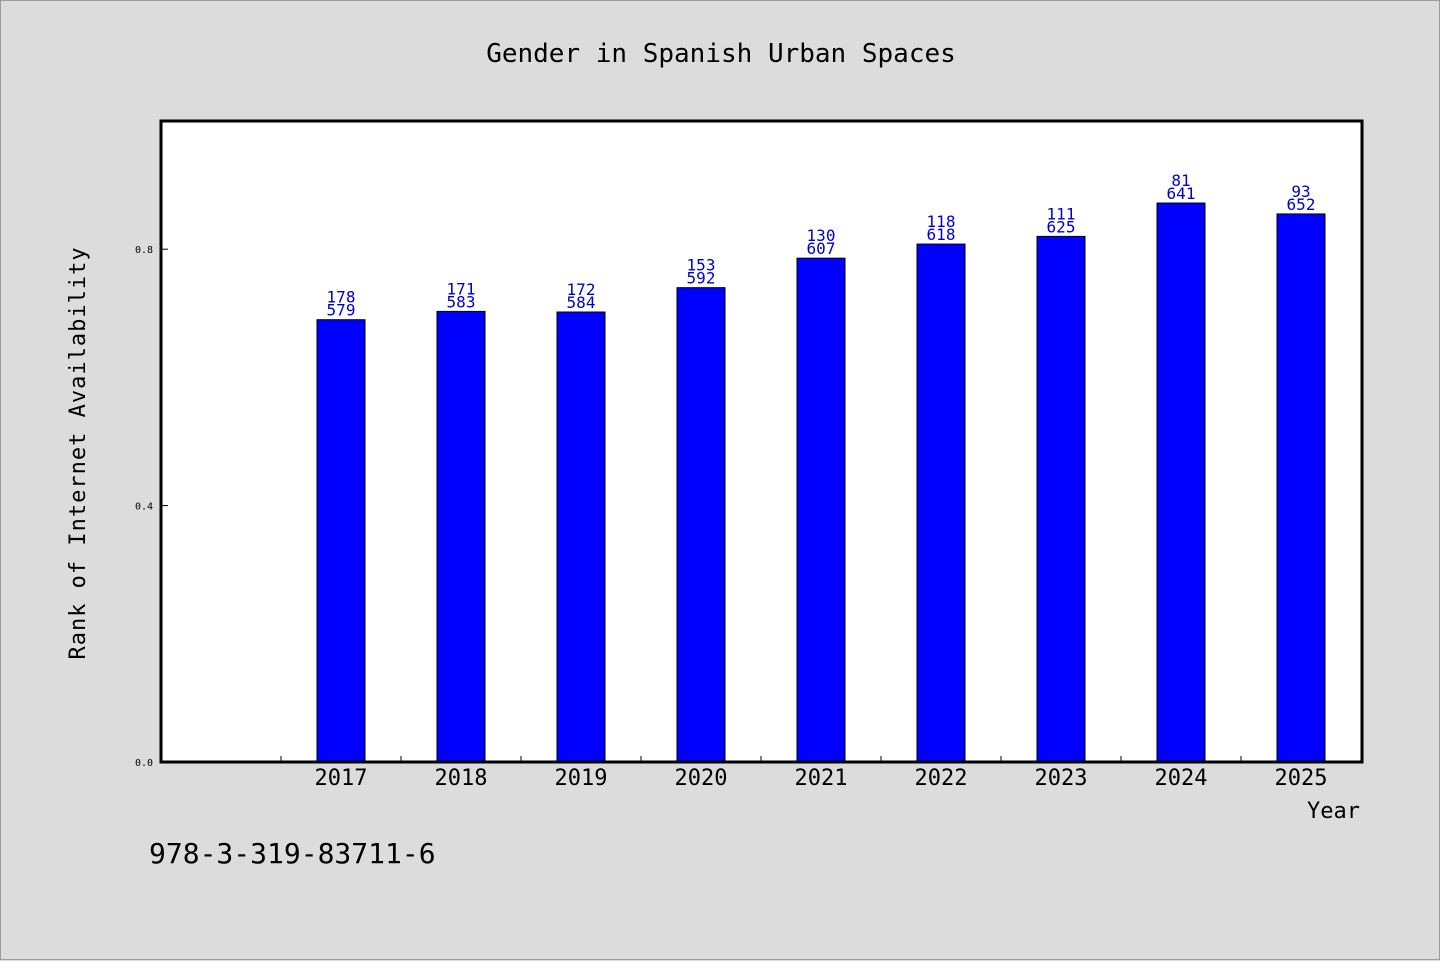 The height and width of the screenshot is (961, 1440). I want to click on y-tick-label: 0.0, so click(144, 763).